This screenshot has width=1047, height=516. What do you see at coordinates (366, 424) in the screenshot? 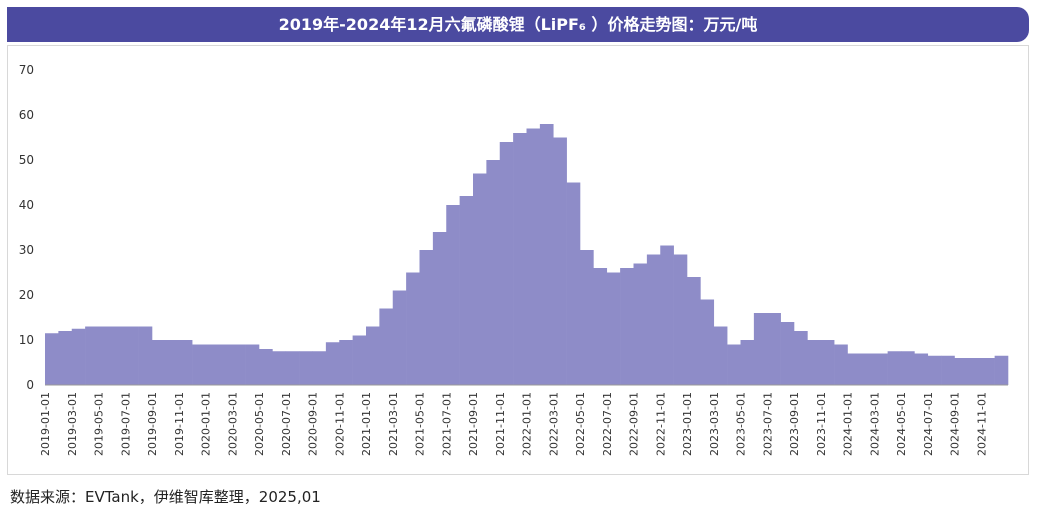
I see `x-tick-label: 2021-01-01` at bounding box center [366, 424].